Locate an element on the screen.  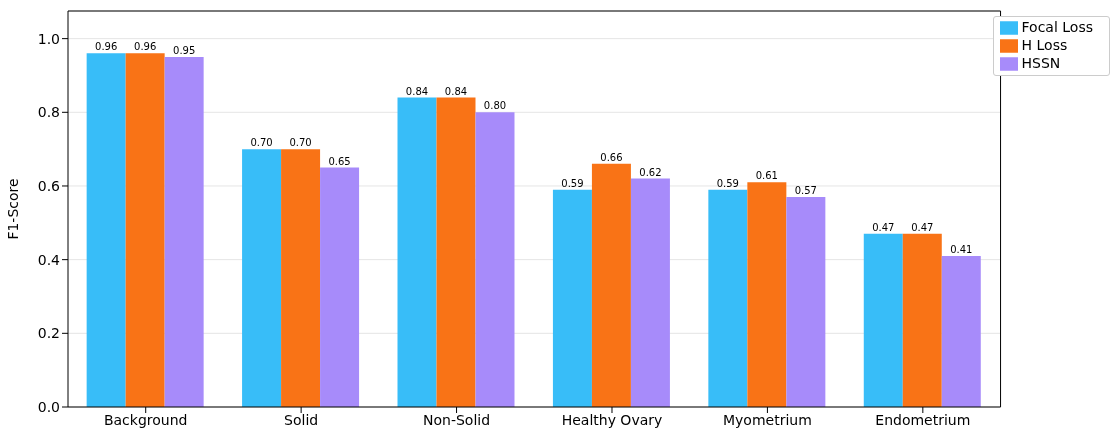
x-tick-label: Solid is located at coordinates (301, 419).